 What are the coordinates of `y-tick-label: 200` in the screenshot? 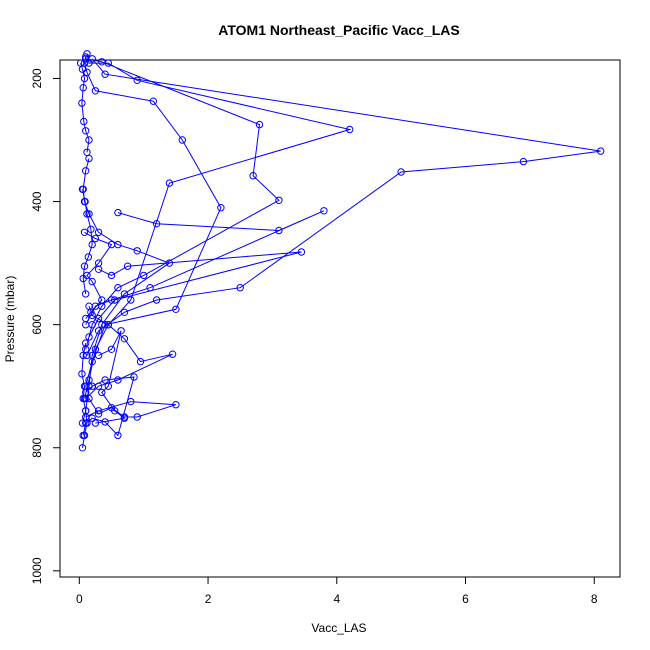 It's located at (37, 78).